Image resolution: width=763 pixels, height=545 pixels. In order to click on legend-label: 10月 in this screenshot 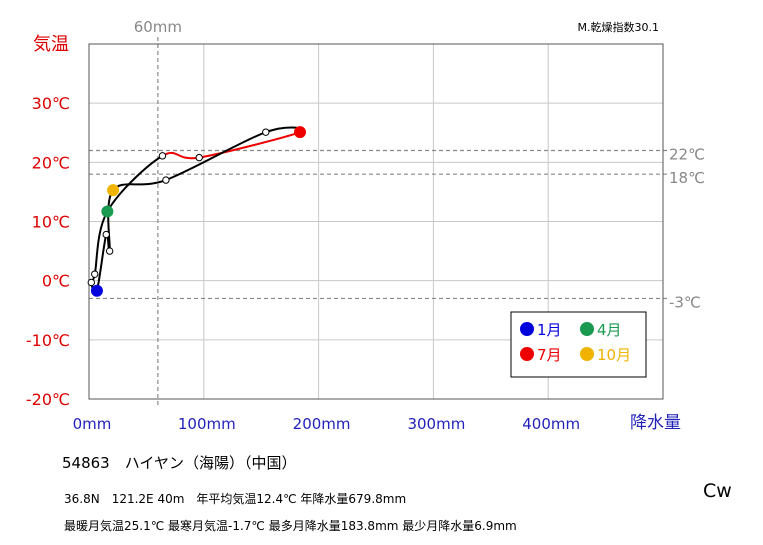, I will do `click(614, 355)`.